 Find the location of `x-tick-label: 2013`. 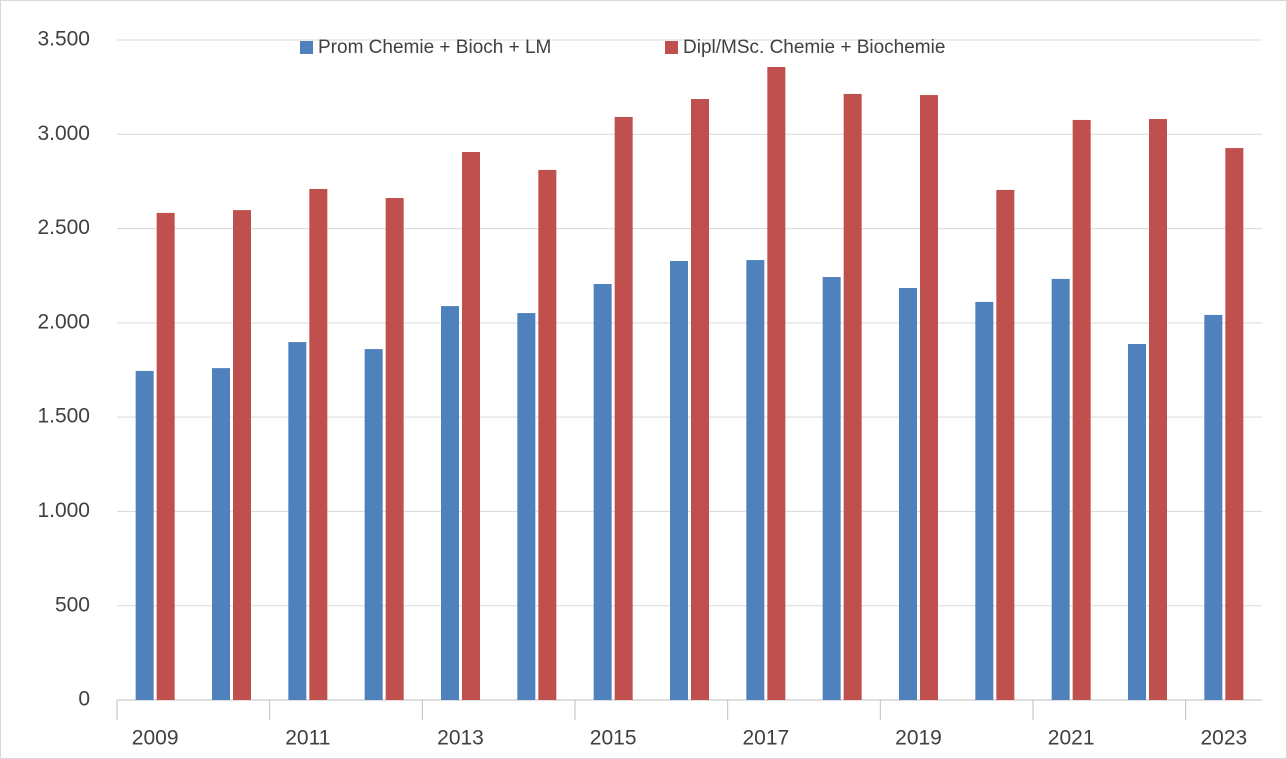

x-tick-label: 2013 is located at coordinates (460, 738).